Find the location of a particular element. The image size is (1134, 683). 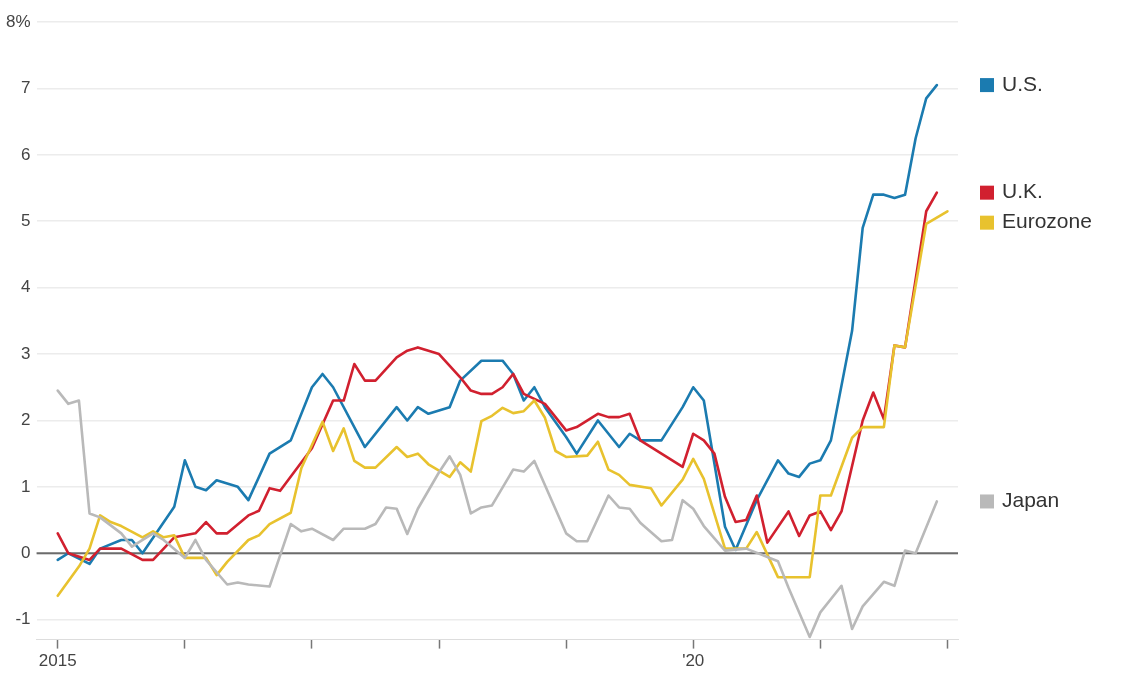

y-tick-label: 2 is located at coordinates (26, 420).